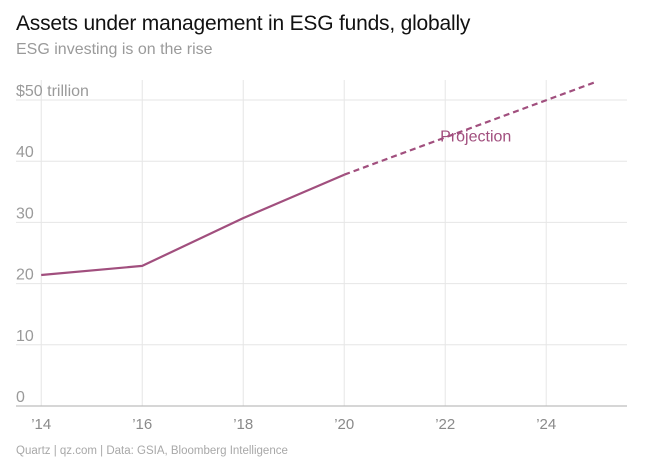 The image size is (645, 475). Describe the element at coordinates (142, 424) in the screenshot. I see `x-tick-label: ’16` at that location.